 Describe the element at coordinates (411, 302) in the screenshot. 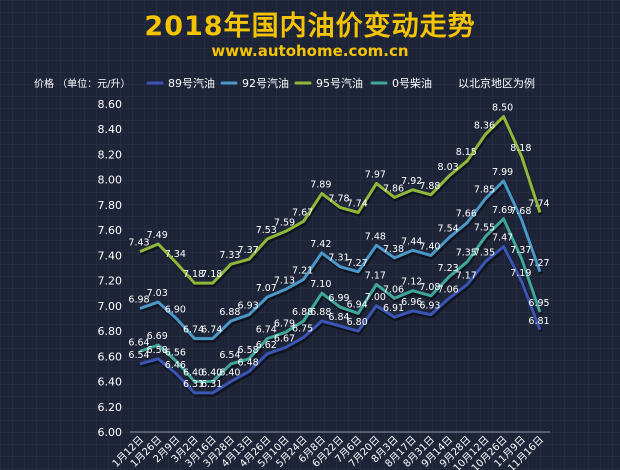

I see `data-label: 6.96` at that location.